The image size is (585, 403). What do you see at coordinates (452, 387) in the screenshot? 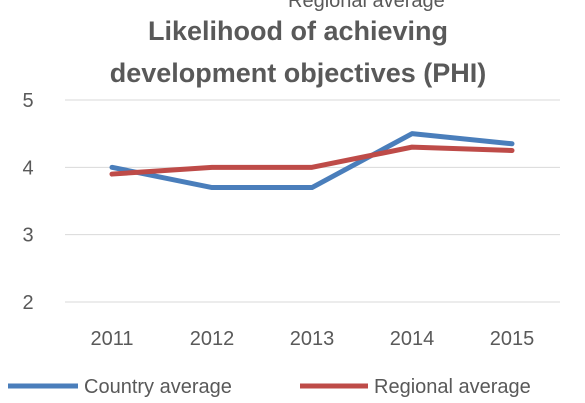
I see `legend-label-regional-average: Regional average` at bounding box center [452, 387].